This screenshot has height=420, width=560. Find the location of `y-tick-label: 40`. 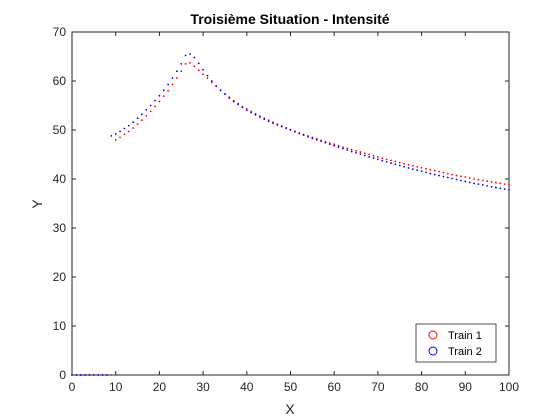

y-tick-label: 40 is located at coordinates (60, 179).